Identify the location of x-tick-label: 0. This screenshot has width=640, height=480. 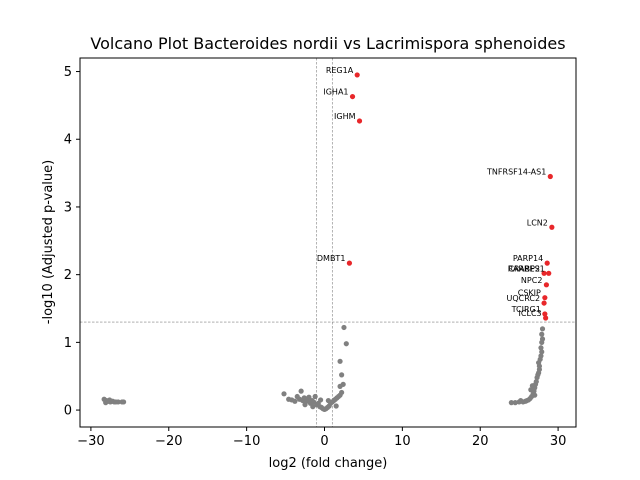
(324, 441).